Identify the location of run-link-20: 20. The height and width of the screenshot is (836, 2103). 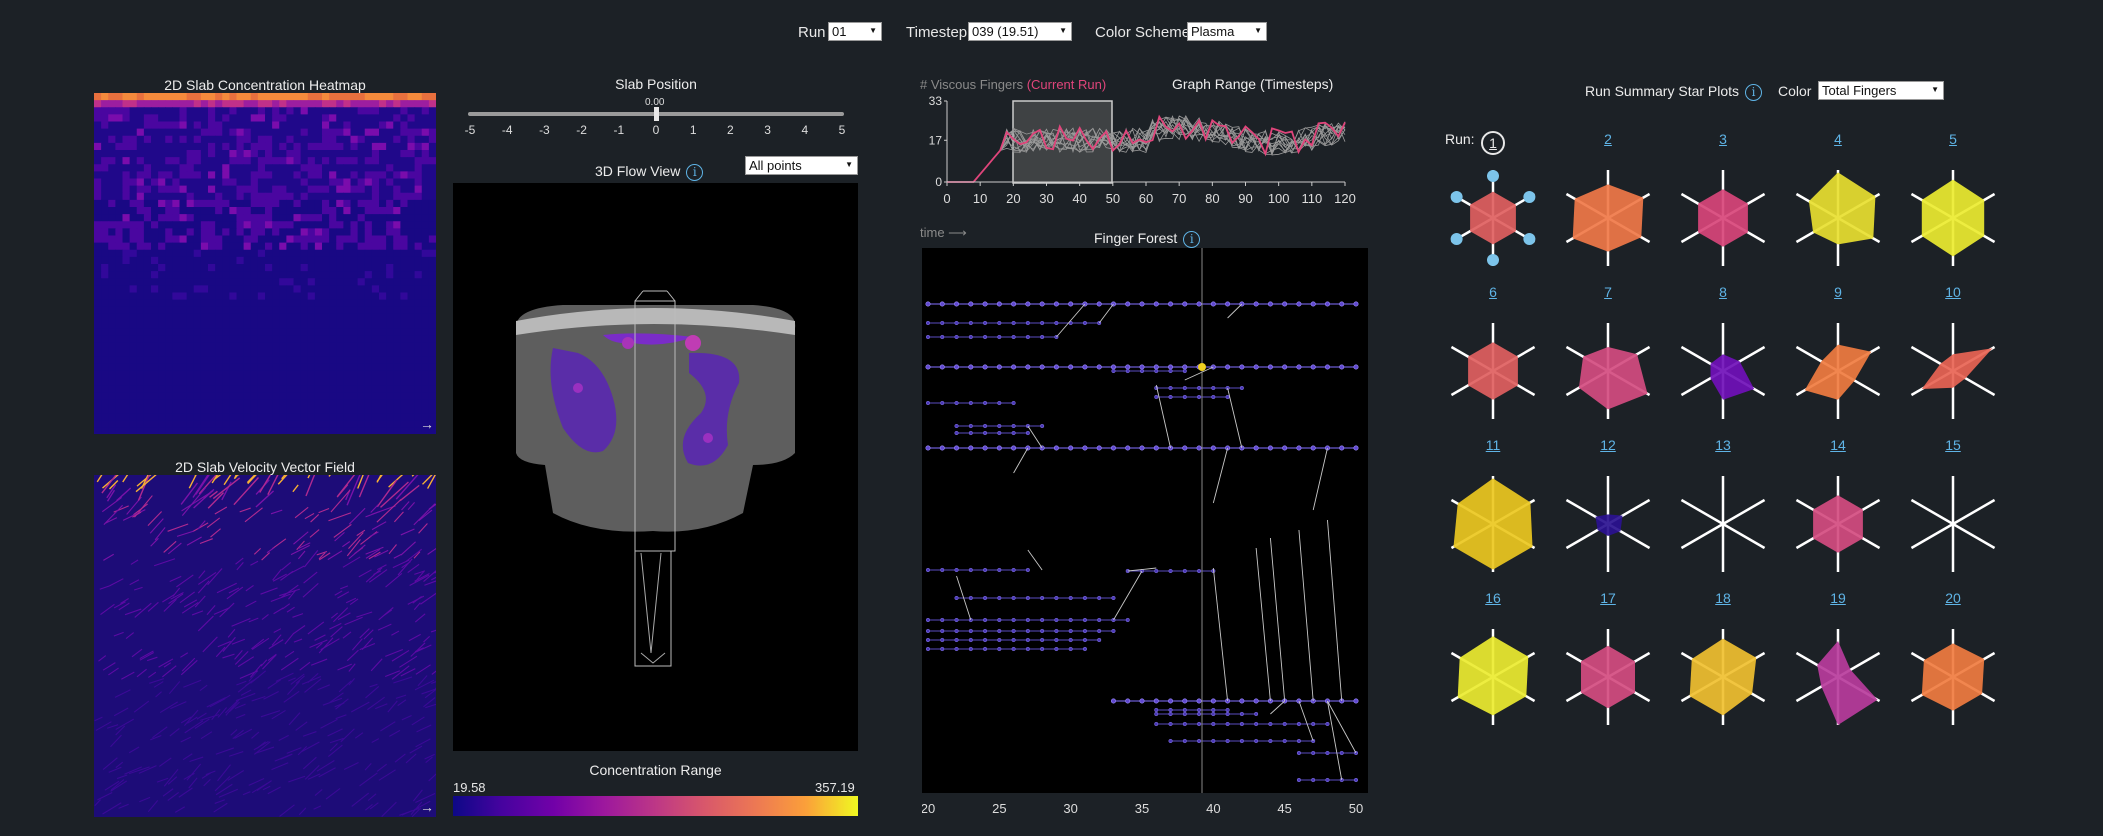
(1953, 598).